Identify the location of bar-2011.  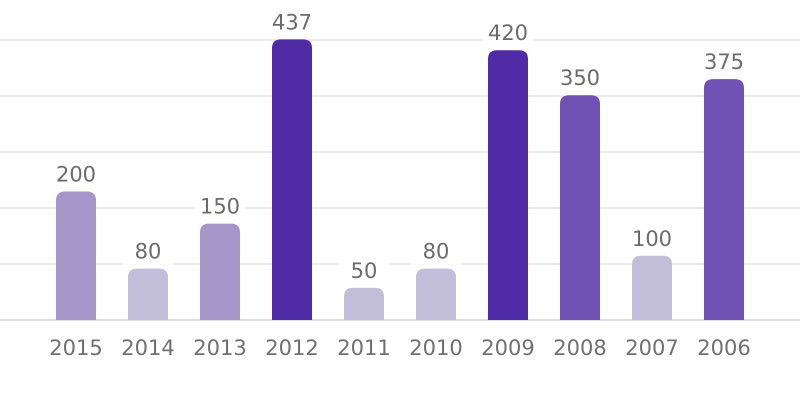
(364, 303).